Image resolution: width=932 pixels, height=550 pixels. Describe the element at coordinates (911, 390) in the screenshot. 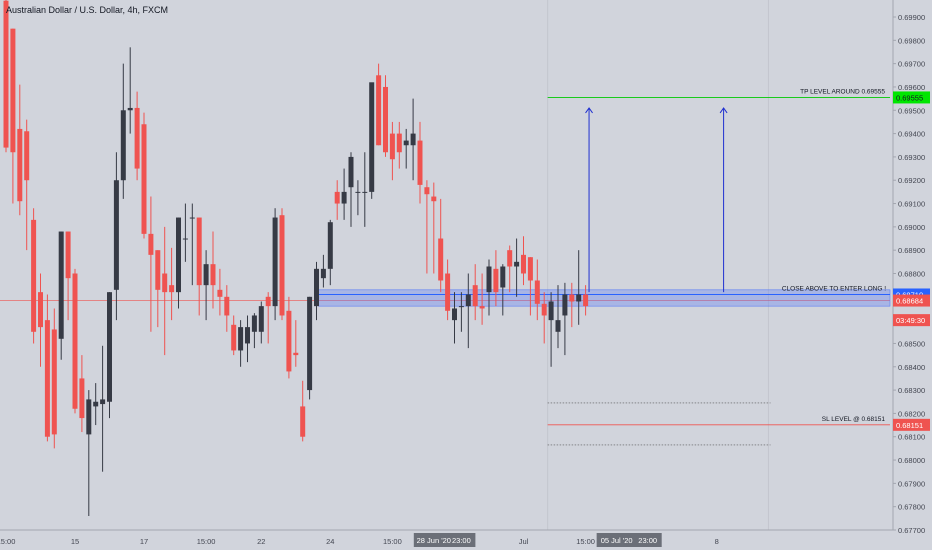

I see `y-tick-label: 0.68300` at that location.